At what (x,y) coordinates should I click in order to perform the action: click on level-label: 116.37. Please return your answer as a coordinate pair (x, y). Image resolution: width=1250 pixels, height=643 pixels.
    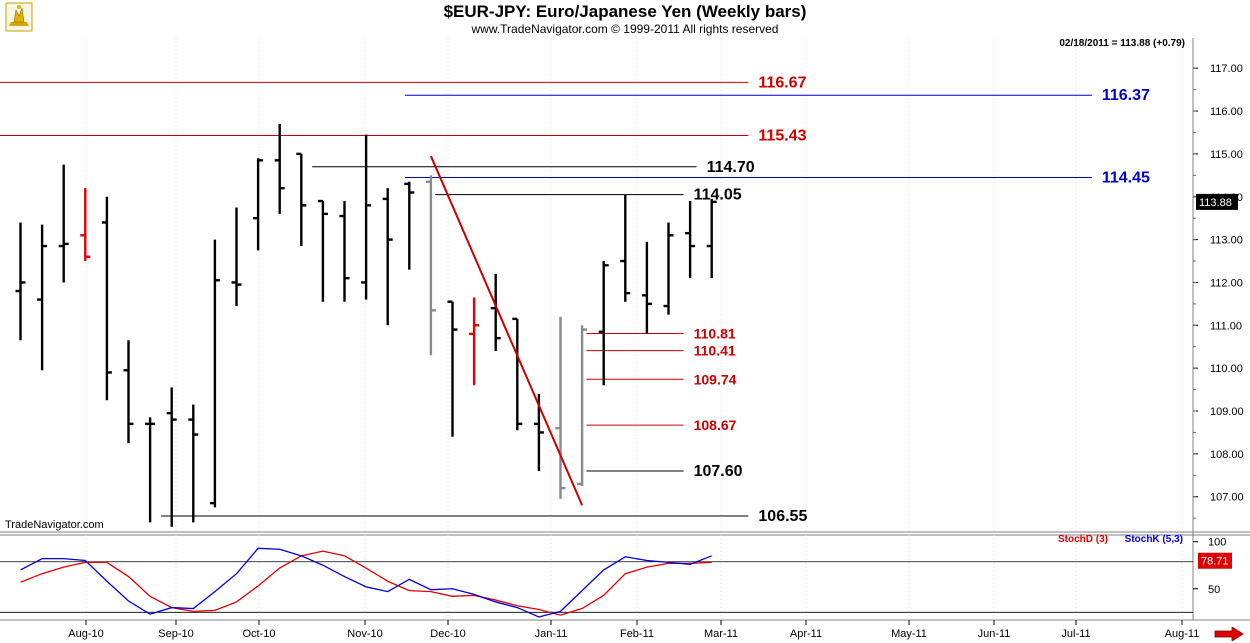
    Looking at the image, I should click on (1126, 95).